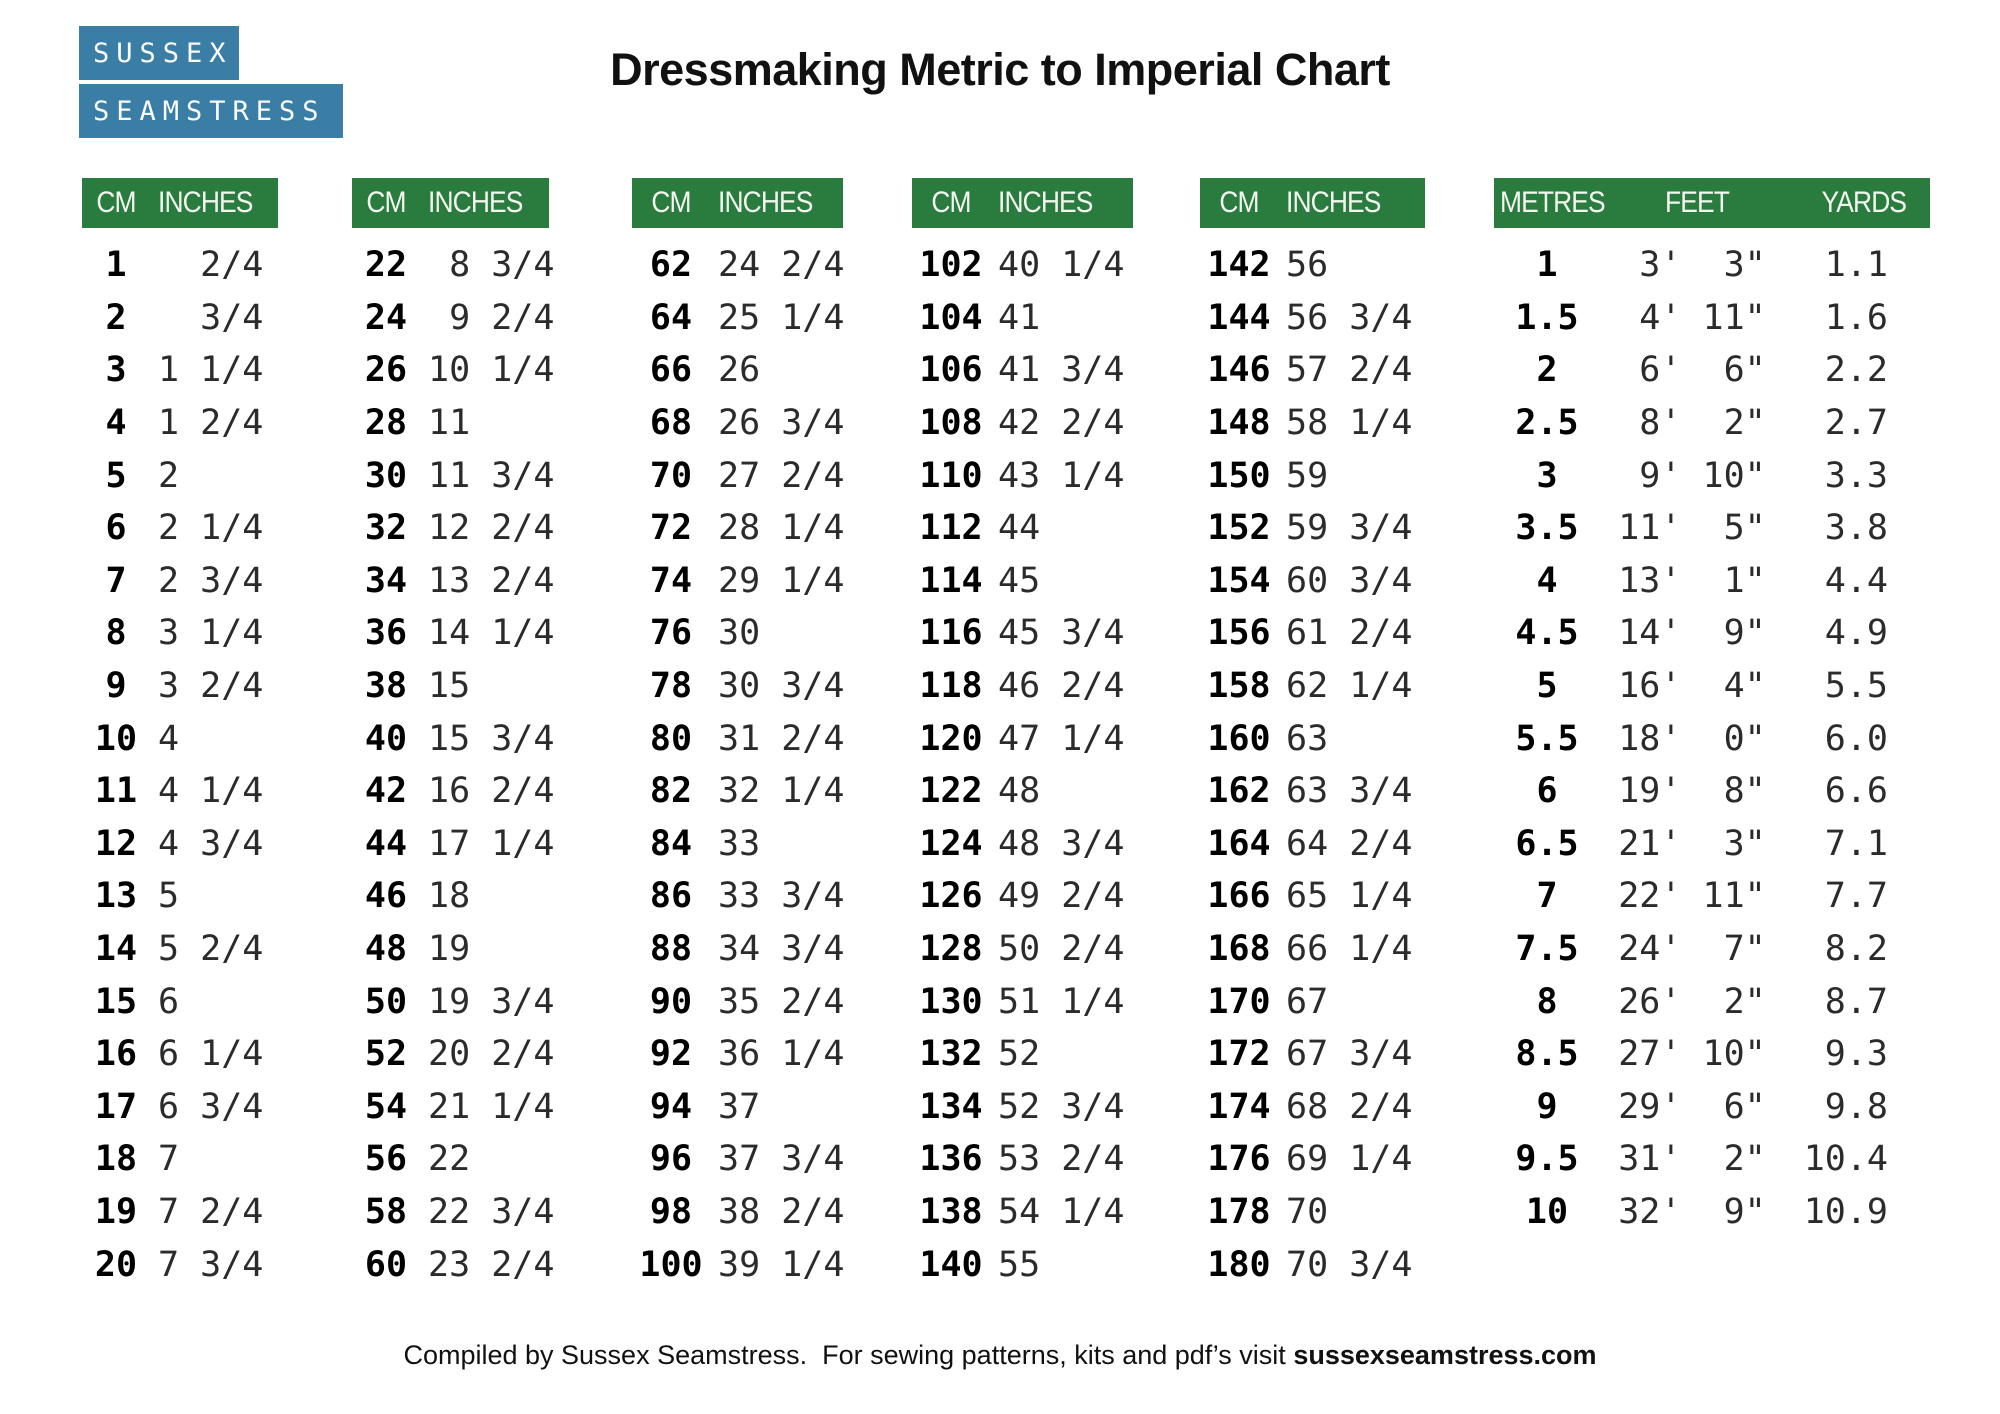 This screenshot has width=2000, height=1414. What do you see at coordinates (180, 686) in the screenshot?
I see `table-row: 9 3 2/4` at bounding box center [180, 686].